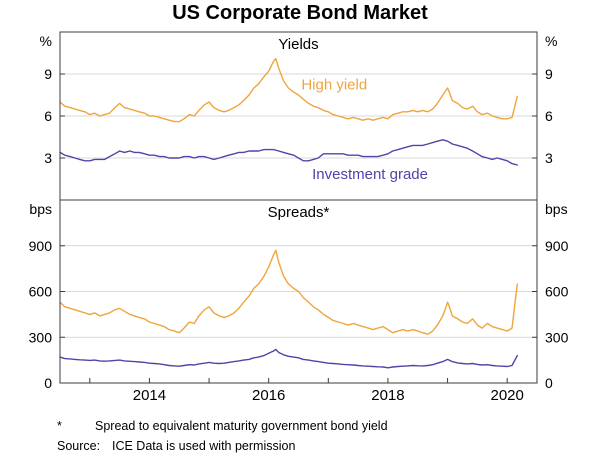  Describe the element at coordinates (549, 383) in the screenshot. I see `y-tick-label-right: 0` at that location.